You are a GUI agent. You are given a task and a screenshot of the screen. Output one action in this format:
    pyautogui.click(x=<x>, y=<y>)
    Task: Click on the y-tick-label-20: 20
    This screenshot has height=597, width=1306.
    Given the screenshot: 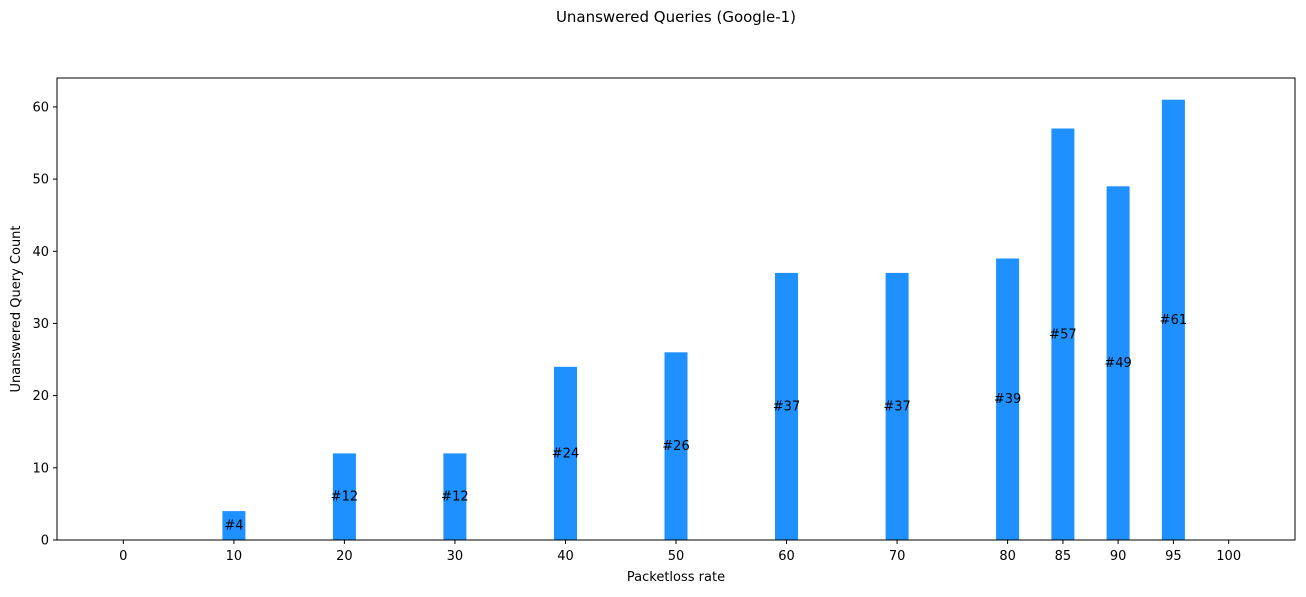 What is the action you would take?
    pyautogui.click(x=40, y=396)
    